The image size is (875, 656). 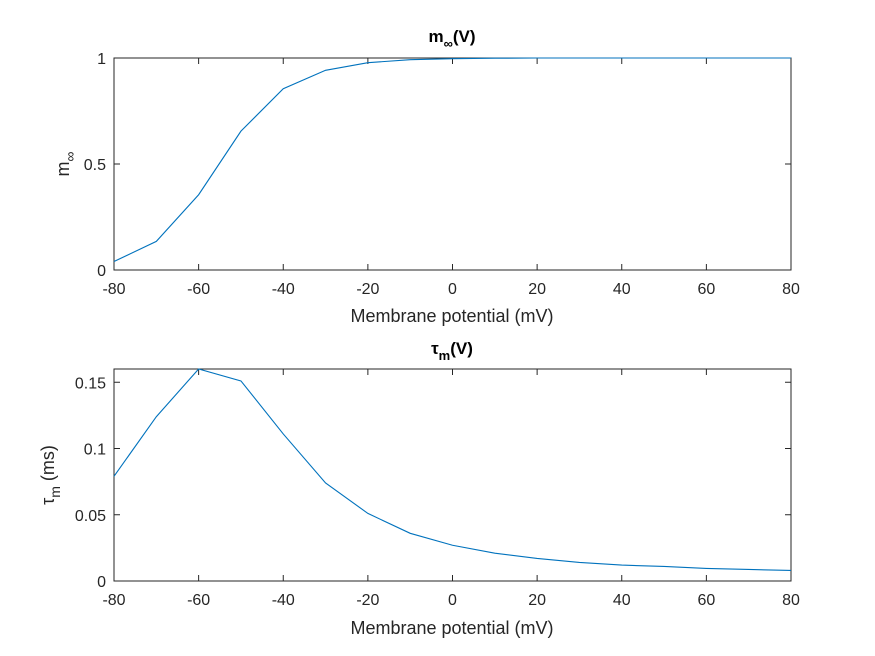 What do you see at coordinates (622, 600) in the screenshot?
I see `x-tick-label-tau-m: 40` at bounding box center [622, 600].